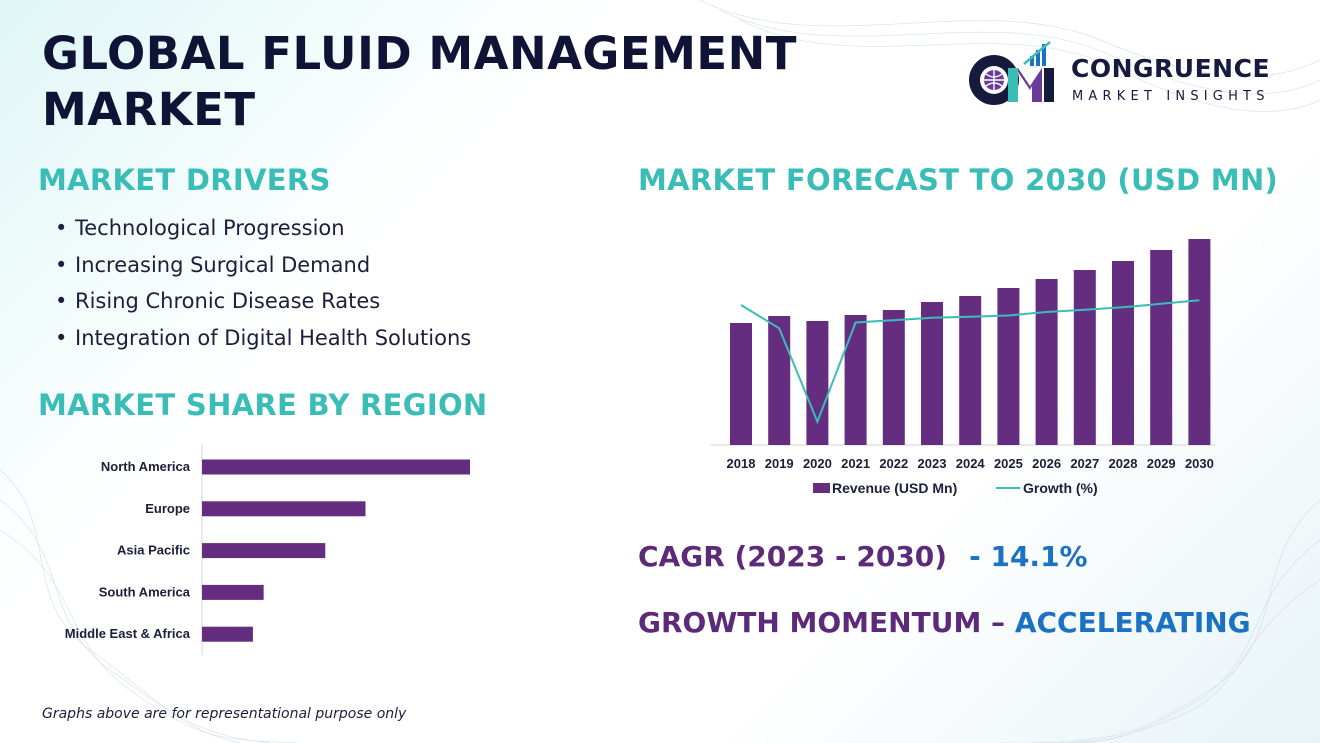 The height and width of the screenshot is (743, 1320). Describe the element at coordinates (1161, 463) in the screenshot. I see `year-tick-label: 2029` at that location.